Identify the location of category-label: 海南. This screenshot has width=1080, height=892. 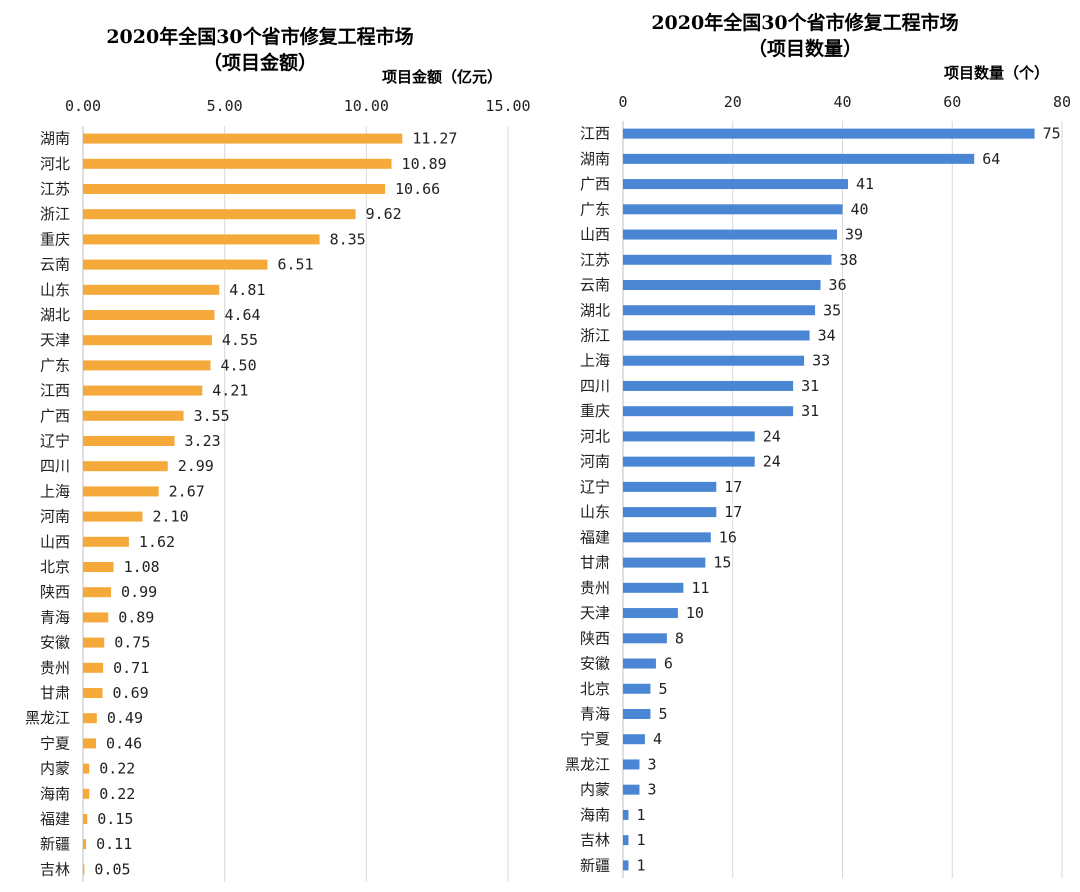
(55, 794).